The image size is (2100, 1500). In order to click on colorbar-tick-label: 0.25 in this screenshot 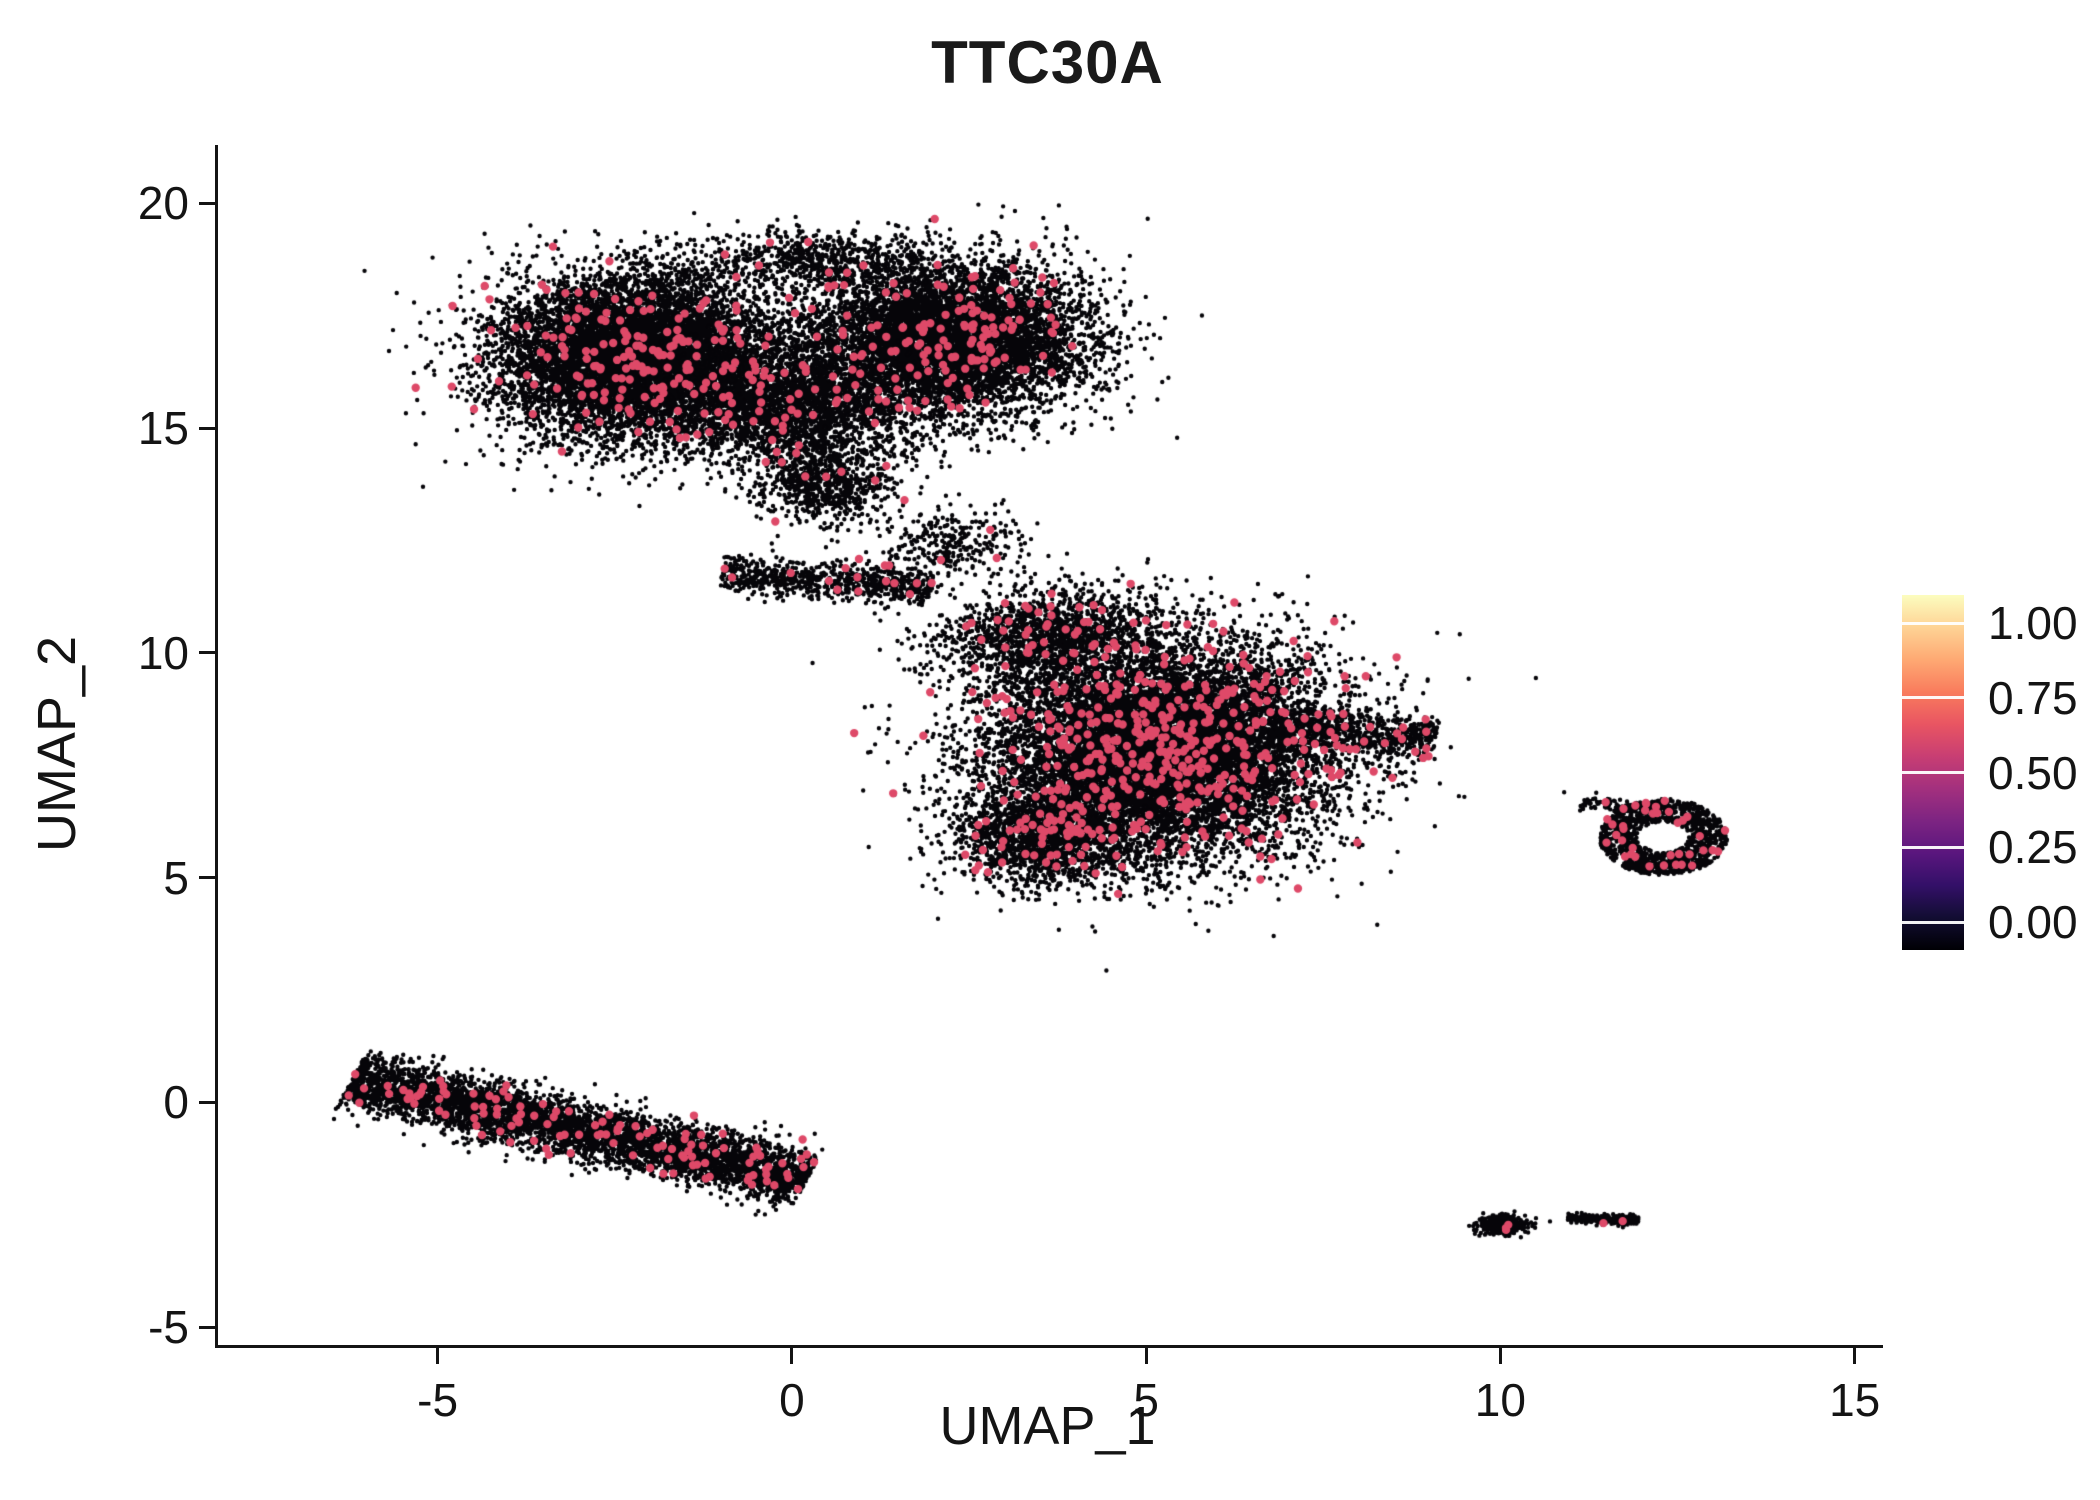, I will do `click(2033, 847)`.